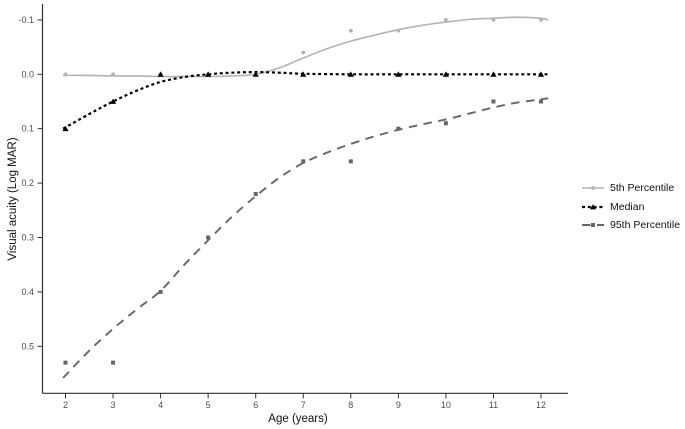 The height and width of the screenshot is (429, 685). What do you see at coordinates (305, 100) in the screenshot?
I see `series-curve-median` at bounding box center [305, 100].